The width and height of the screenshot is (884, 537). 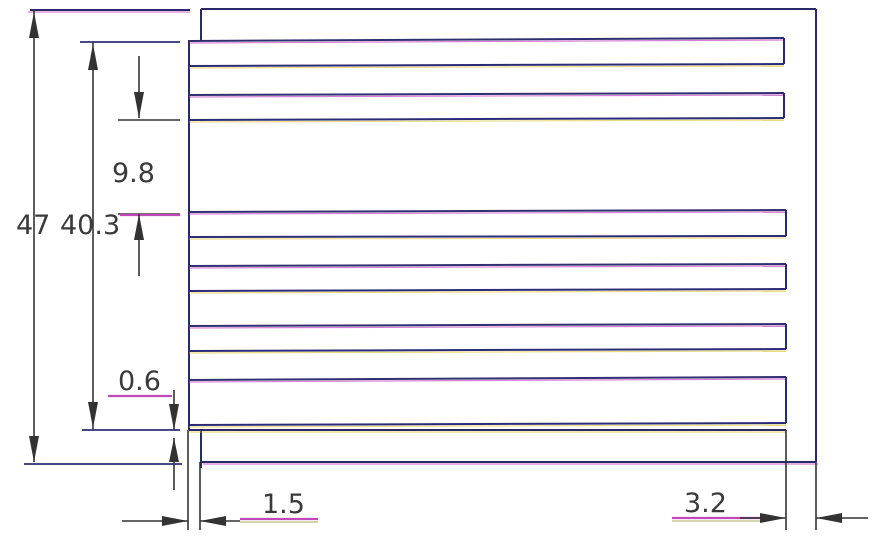 I want to click on dim-left-margin, so click(x=220, y=480).